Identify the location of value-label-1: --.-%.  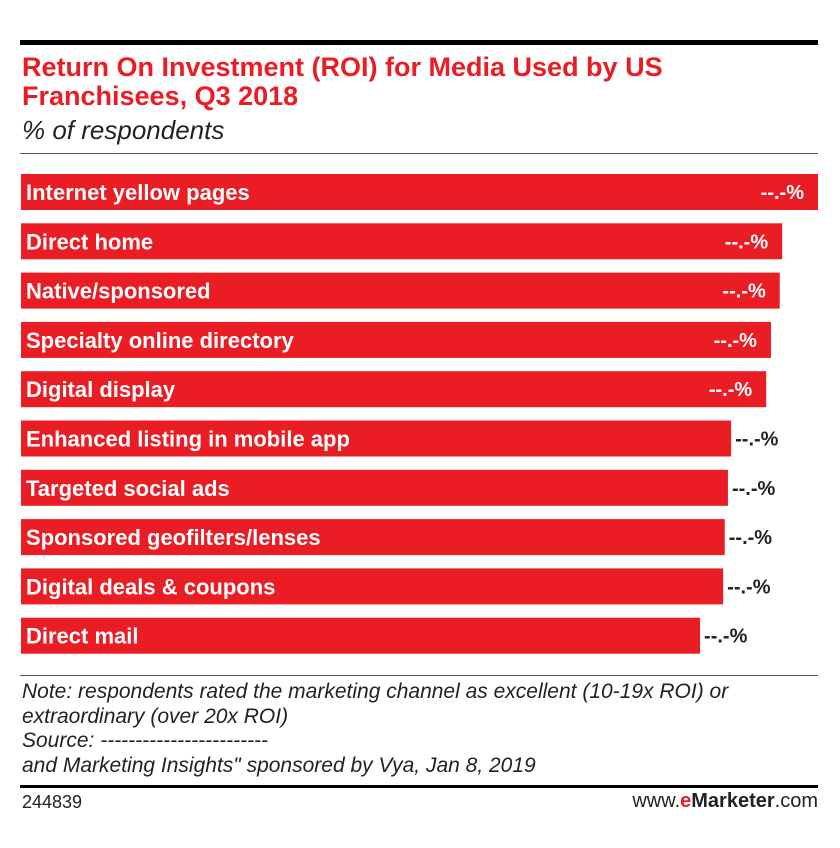
(747, 242).